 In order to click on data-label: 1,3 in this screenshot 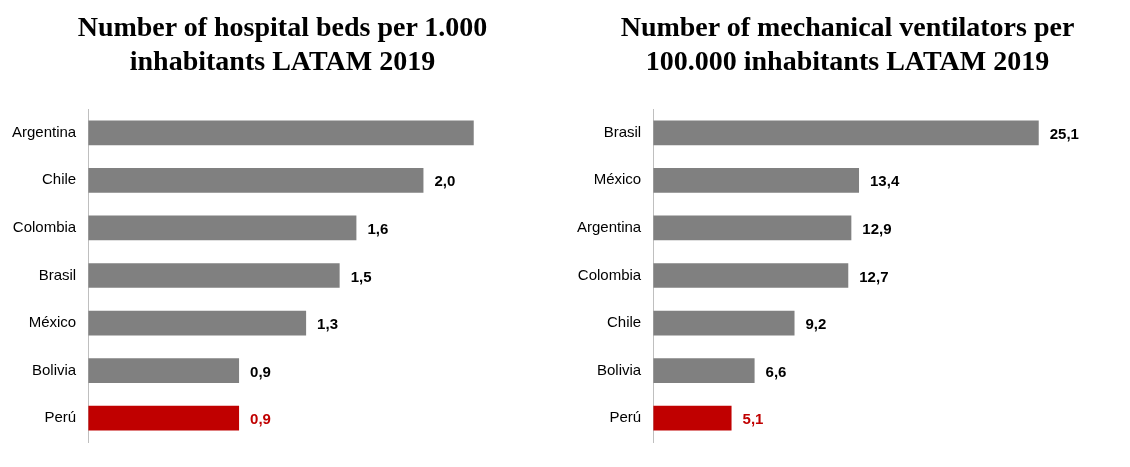, I will do `click(327, 324)`.